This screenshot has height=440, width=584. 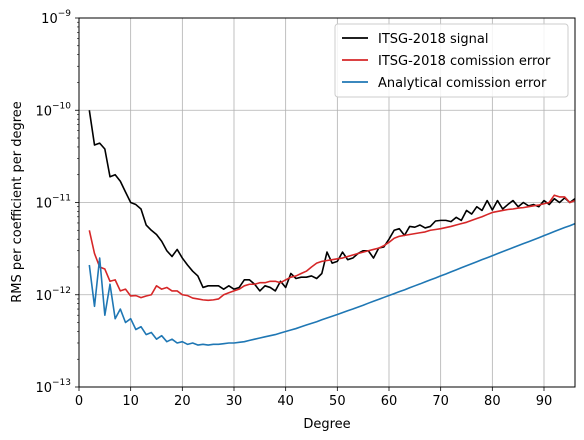 I want to click on x-tick-label: 0, so click(x=79, y=401).